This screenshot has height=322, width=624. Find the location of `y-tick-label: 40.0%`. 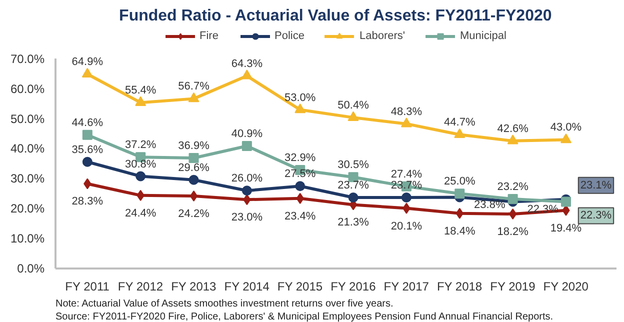

y-tick-label: 40.0% is located at coordinates (27, 149).